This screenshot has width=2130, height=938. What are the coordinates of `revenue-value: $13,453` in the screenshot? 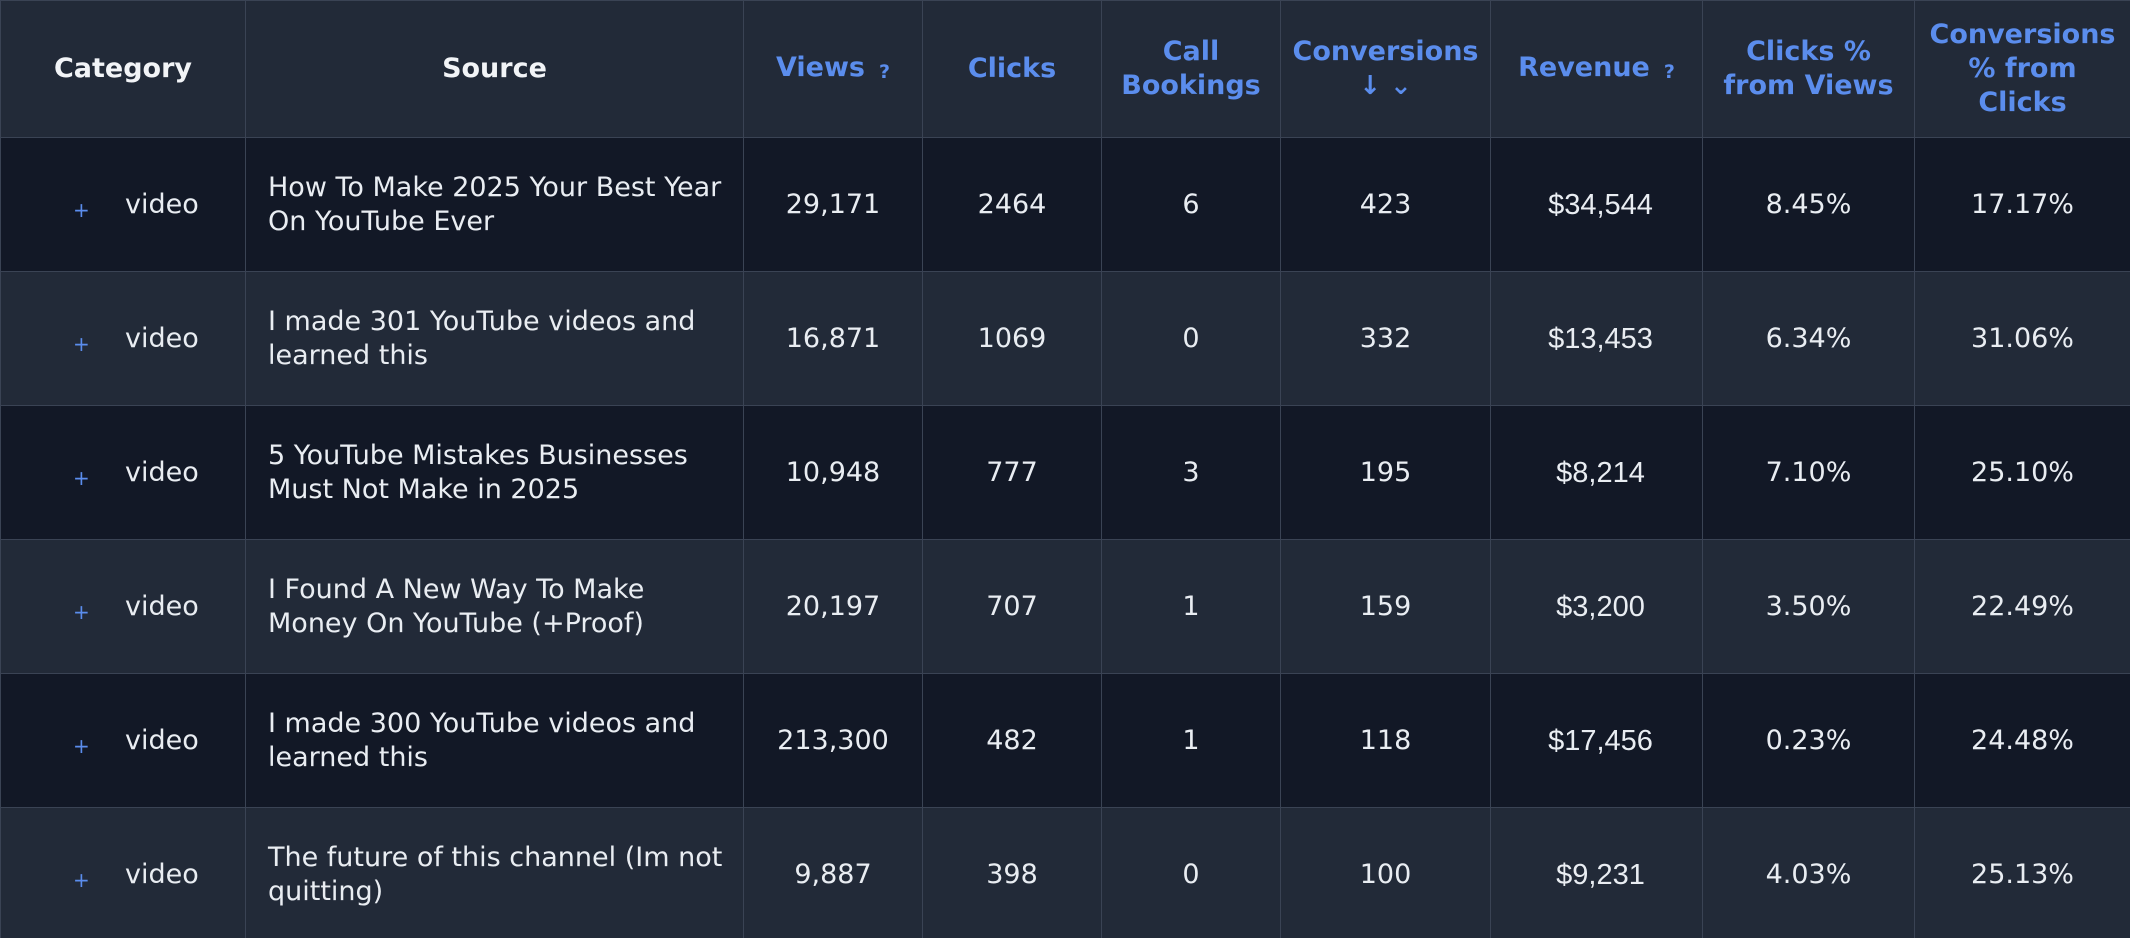 It's located at (1600, 338).